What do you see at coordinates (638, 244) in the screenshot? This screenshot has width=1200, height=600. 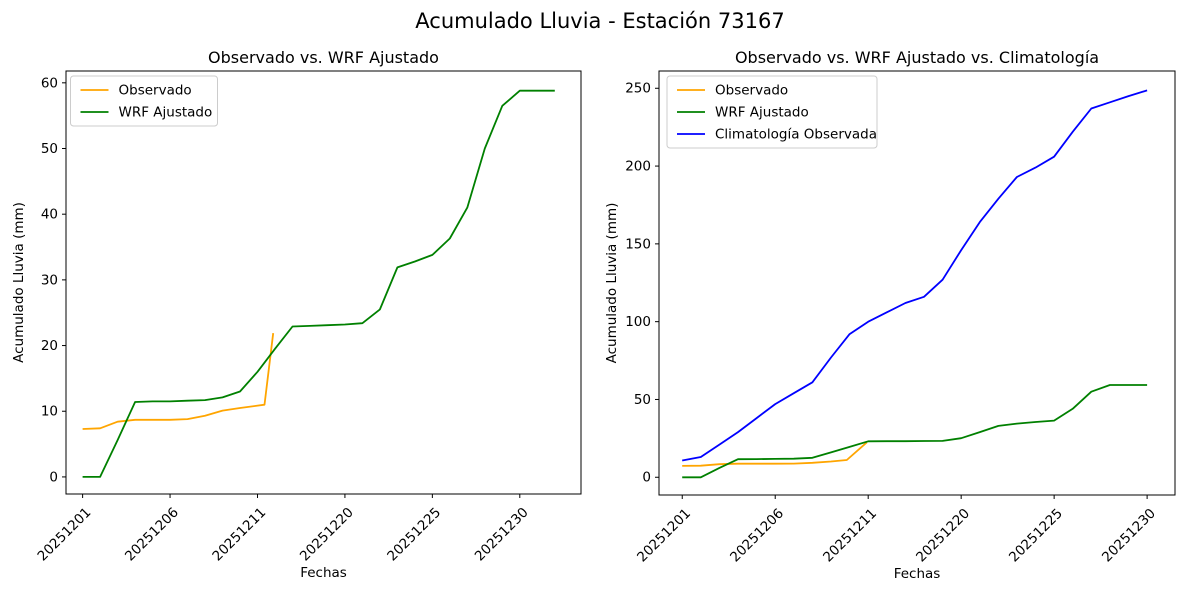 I see `y-tick-label: 150` at bounding box center [638, 244].